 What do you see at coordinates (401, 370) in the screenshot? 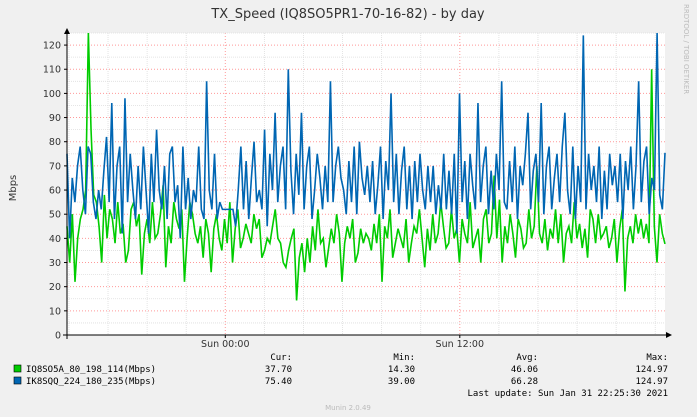
I see `legend-series1-min: 14.30` at bounding box center [401, 370].